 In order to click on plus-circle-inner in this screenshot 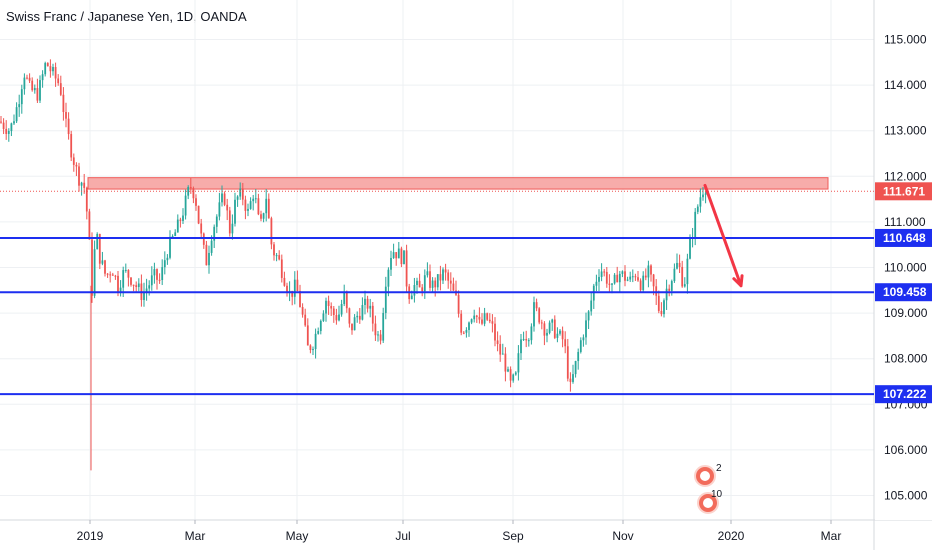, I will do `click(705, 476)`.